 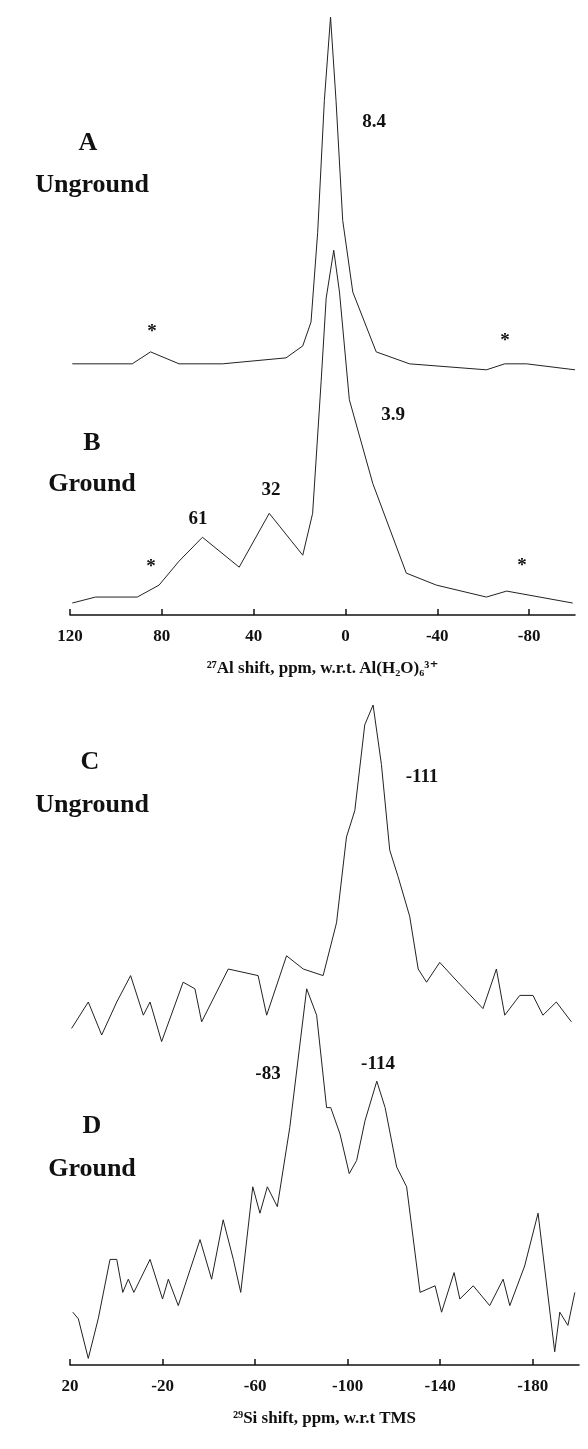 I want to click on x-tick-label: -40, so click(x=437, y=635).